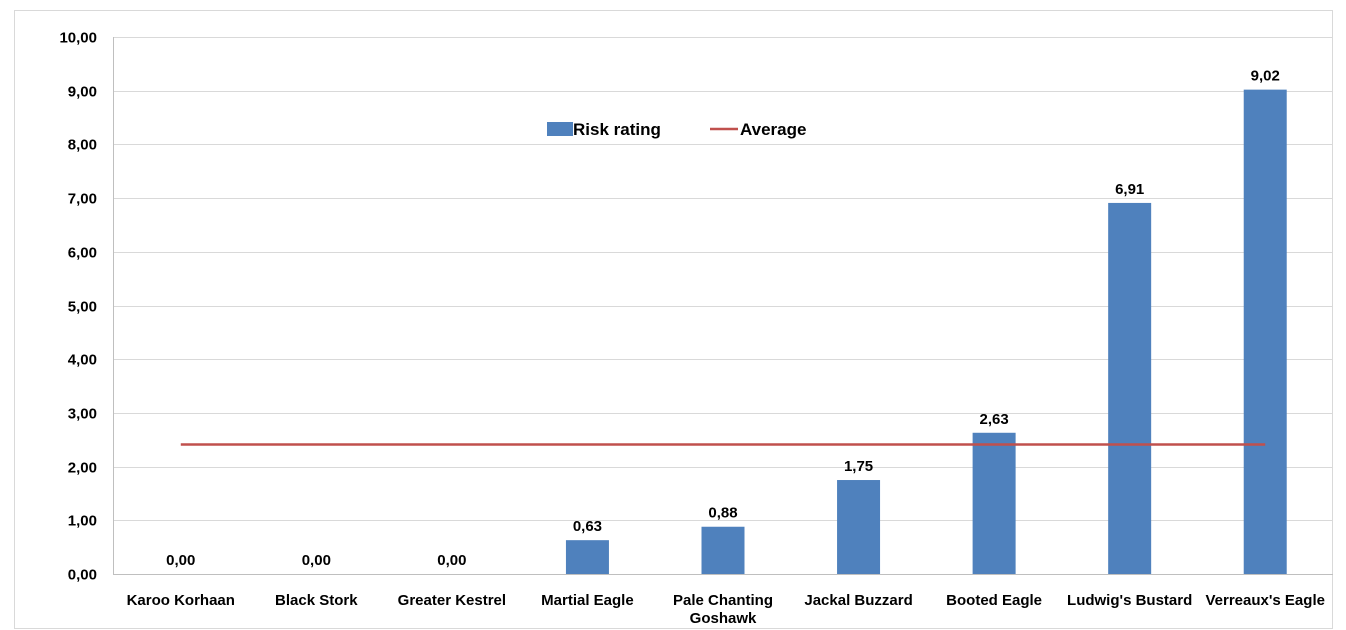 Image resolution: width=1346 pixels, height=630 pixels. Describe the element at coordinates (676, 129) in the screenshot. I see `legend: Risk rating Average` at that location.